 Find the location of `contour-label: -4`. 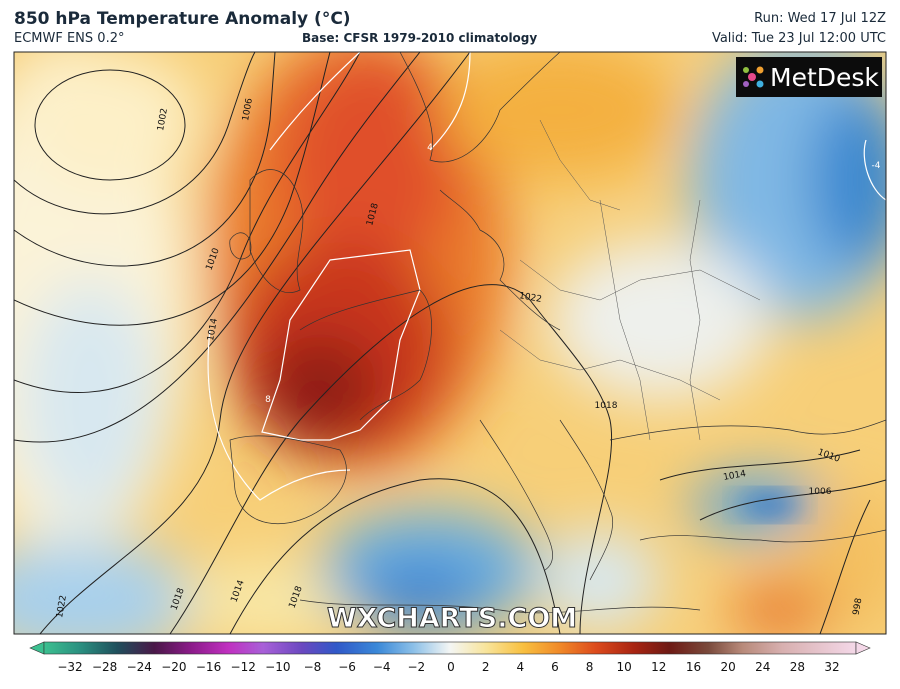

contour-label: -4 is located at coordinates (876, 166).